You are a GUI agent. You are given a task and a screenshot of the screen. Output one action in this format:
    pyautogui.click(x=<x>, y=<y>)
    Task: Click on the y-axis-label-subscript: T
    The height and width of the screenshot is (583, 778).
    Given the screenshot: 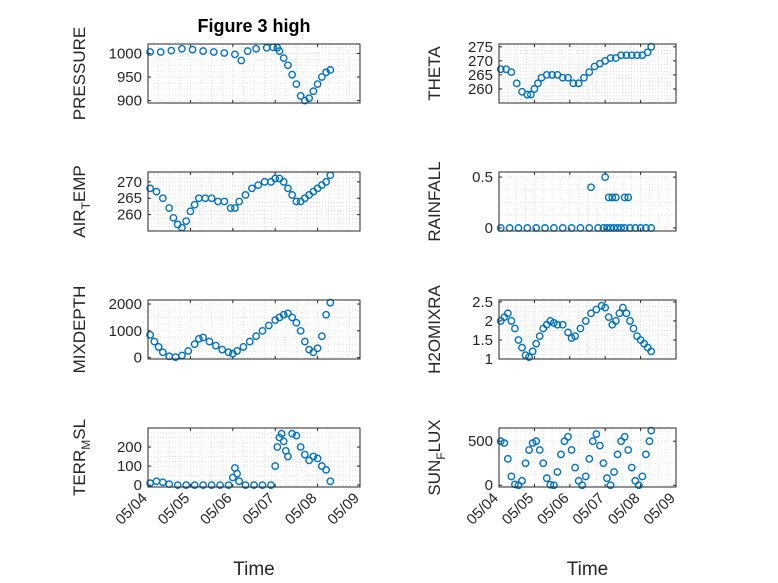 What is the action you would take?
    pyautogui.click(x=86, y=205)
    